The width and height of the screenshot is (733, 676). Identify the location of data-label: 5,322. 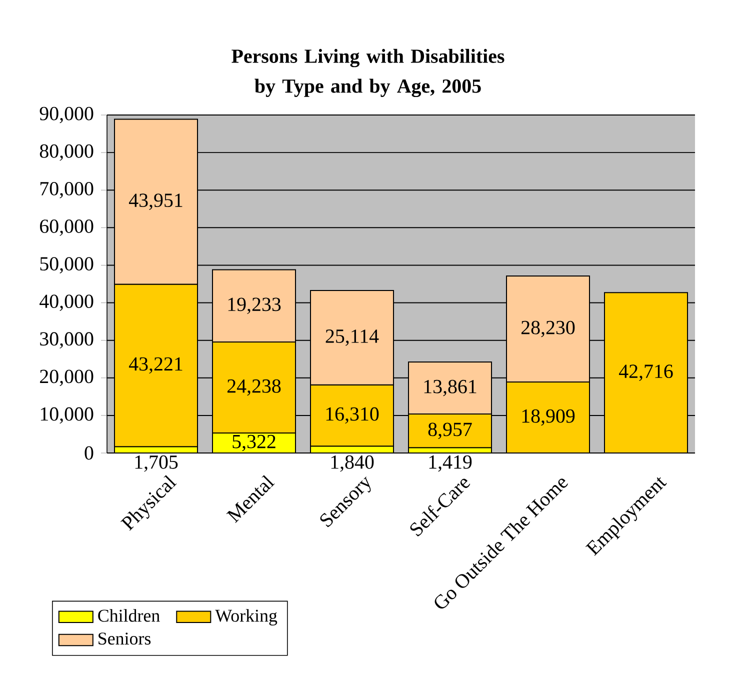
(254, 443).